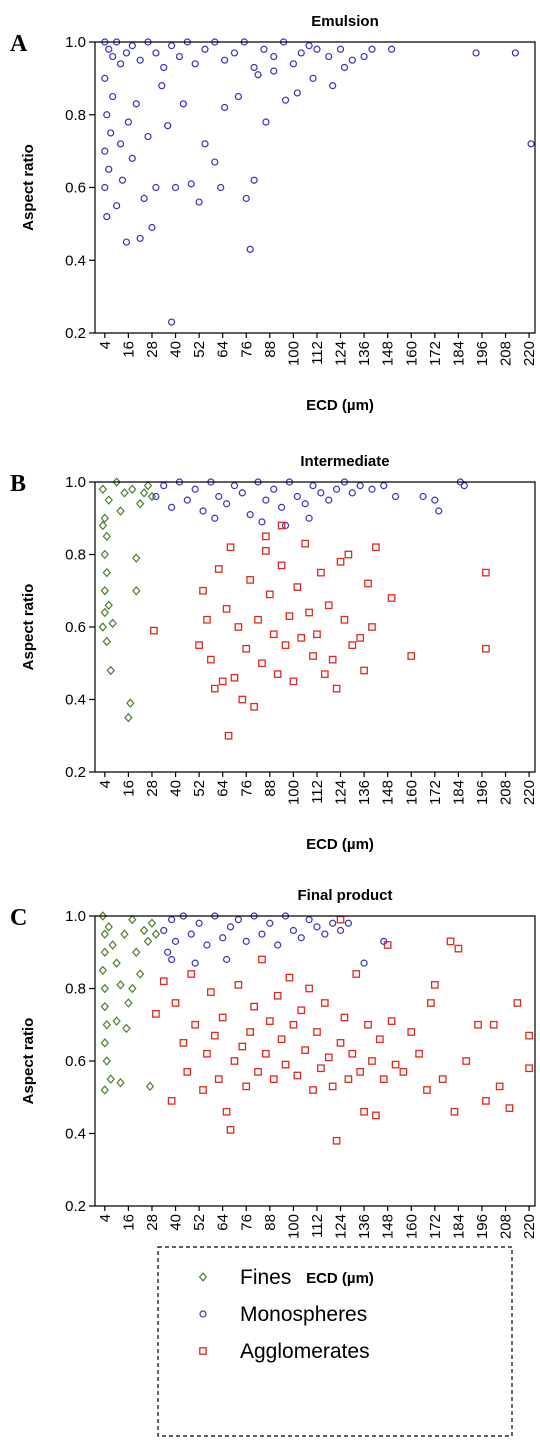 The image size is (540, 1443). I want to click on legend-label: Fines, so click(265, 1277).